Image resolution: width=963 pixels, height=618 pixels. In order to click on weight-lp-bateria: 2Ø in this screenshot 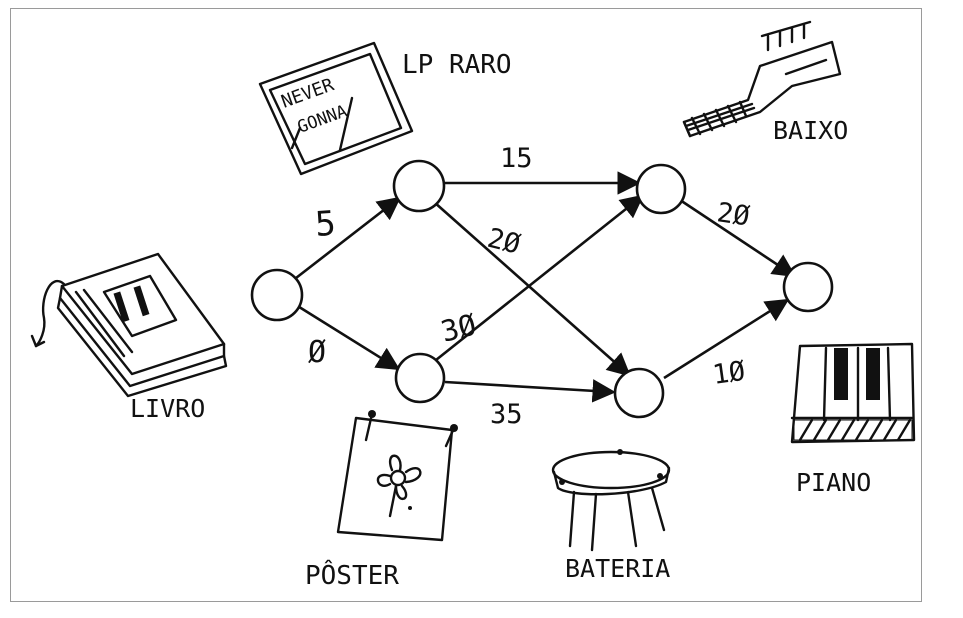, I will do `click(503, 242)`.